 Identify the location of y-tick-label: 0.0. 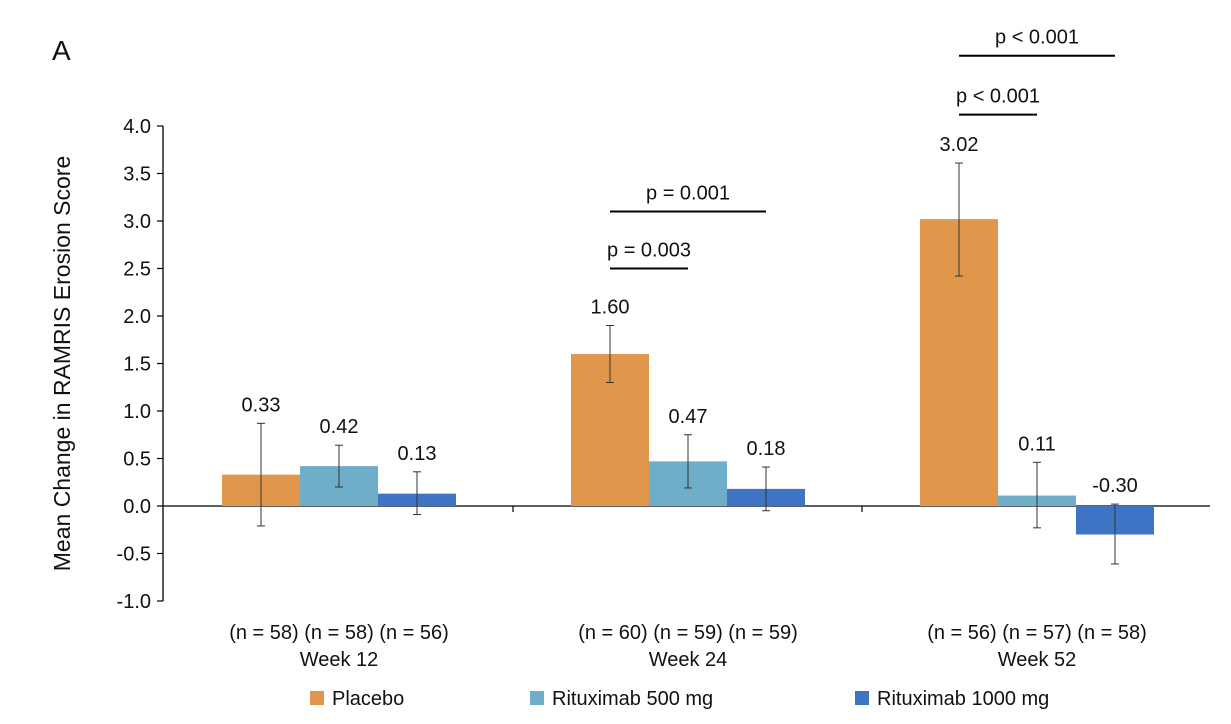
(137, 507).